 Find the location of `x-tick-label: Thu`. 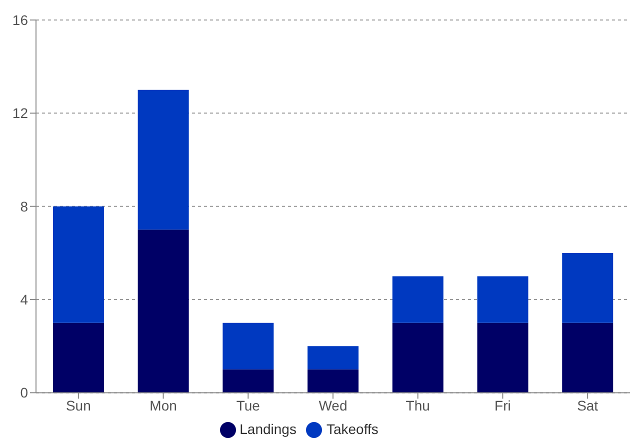

x-tick-label: Thu is located at coordinates (418, 406).